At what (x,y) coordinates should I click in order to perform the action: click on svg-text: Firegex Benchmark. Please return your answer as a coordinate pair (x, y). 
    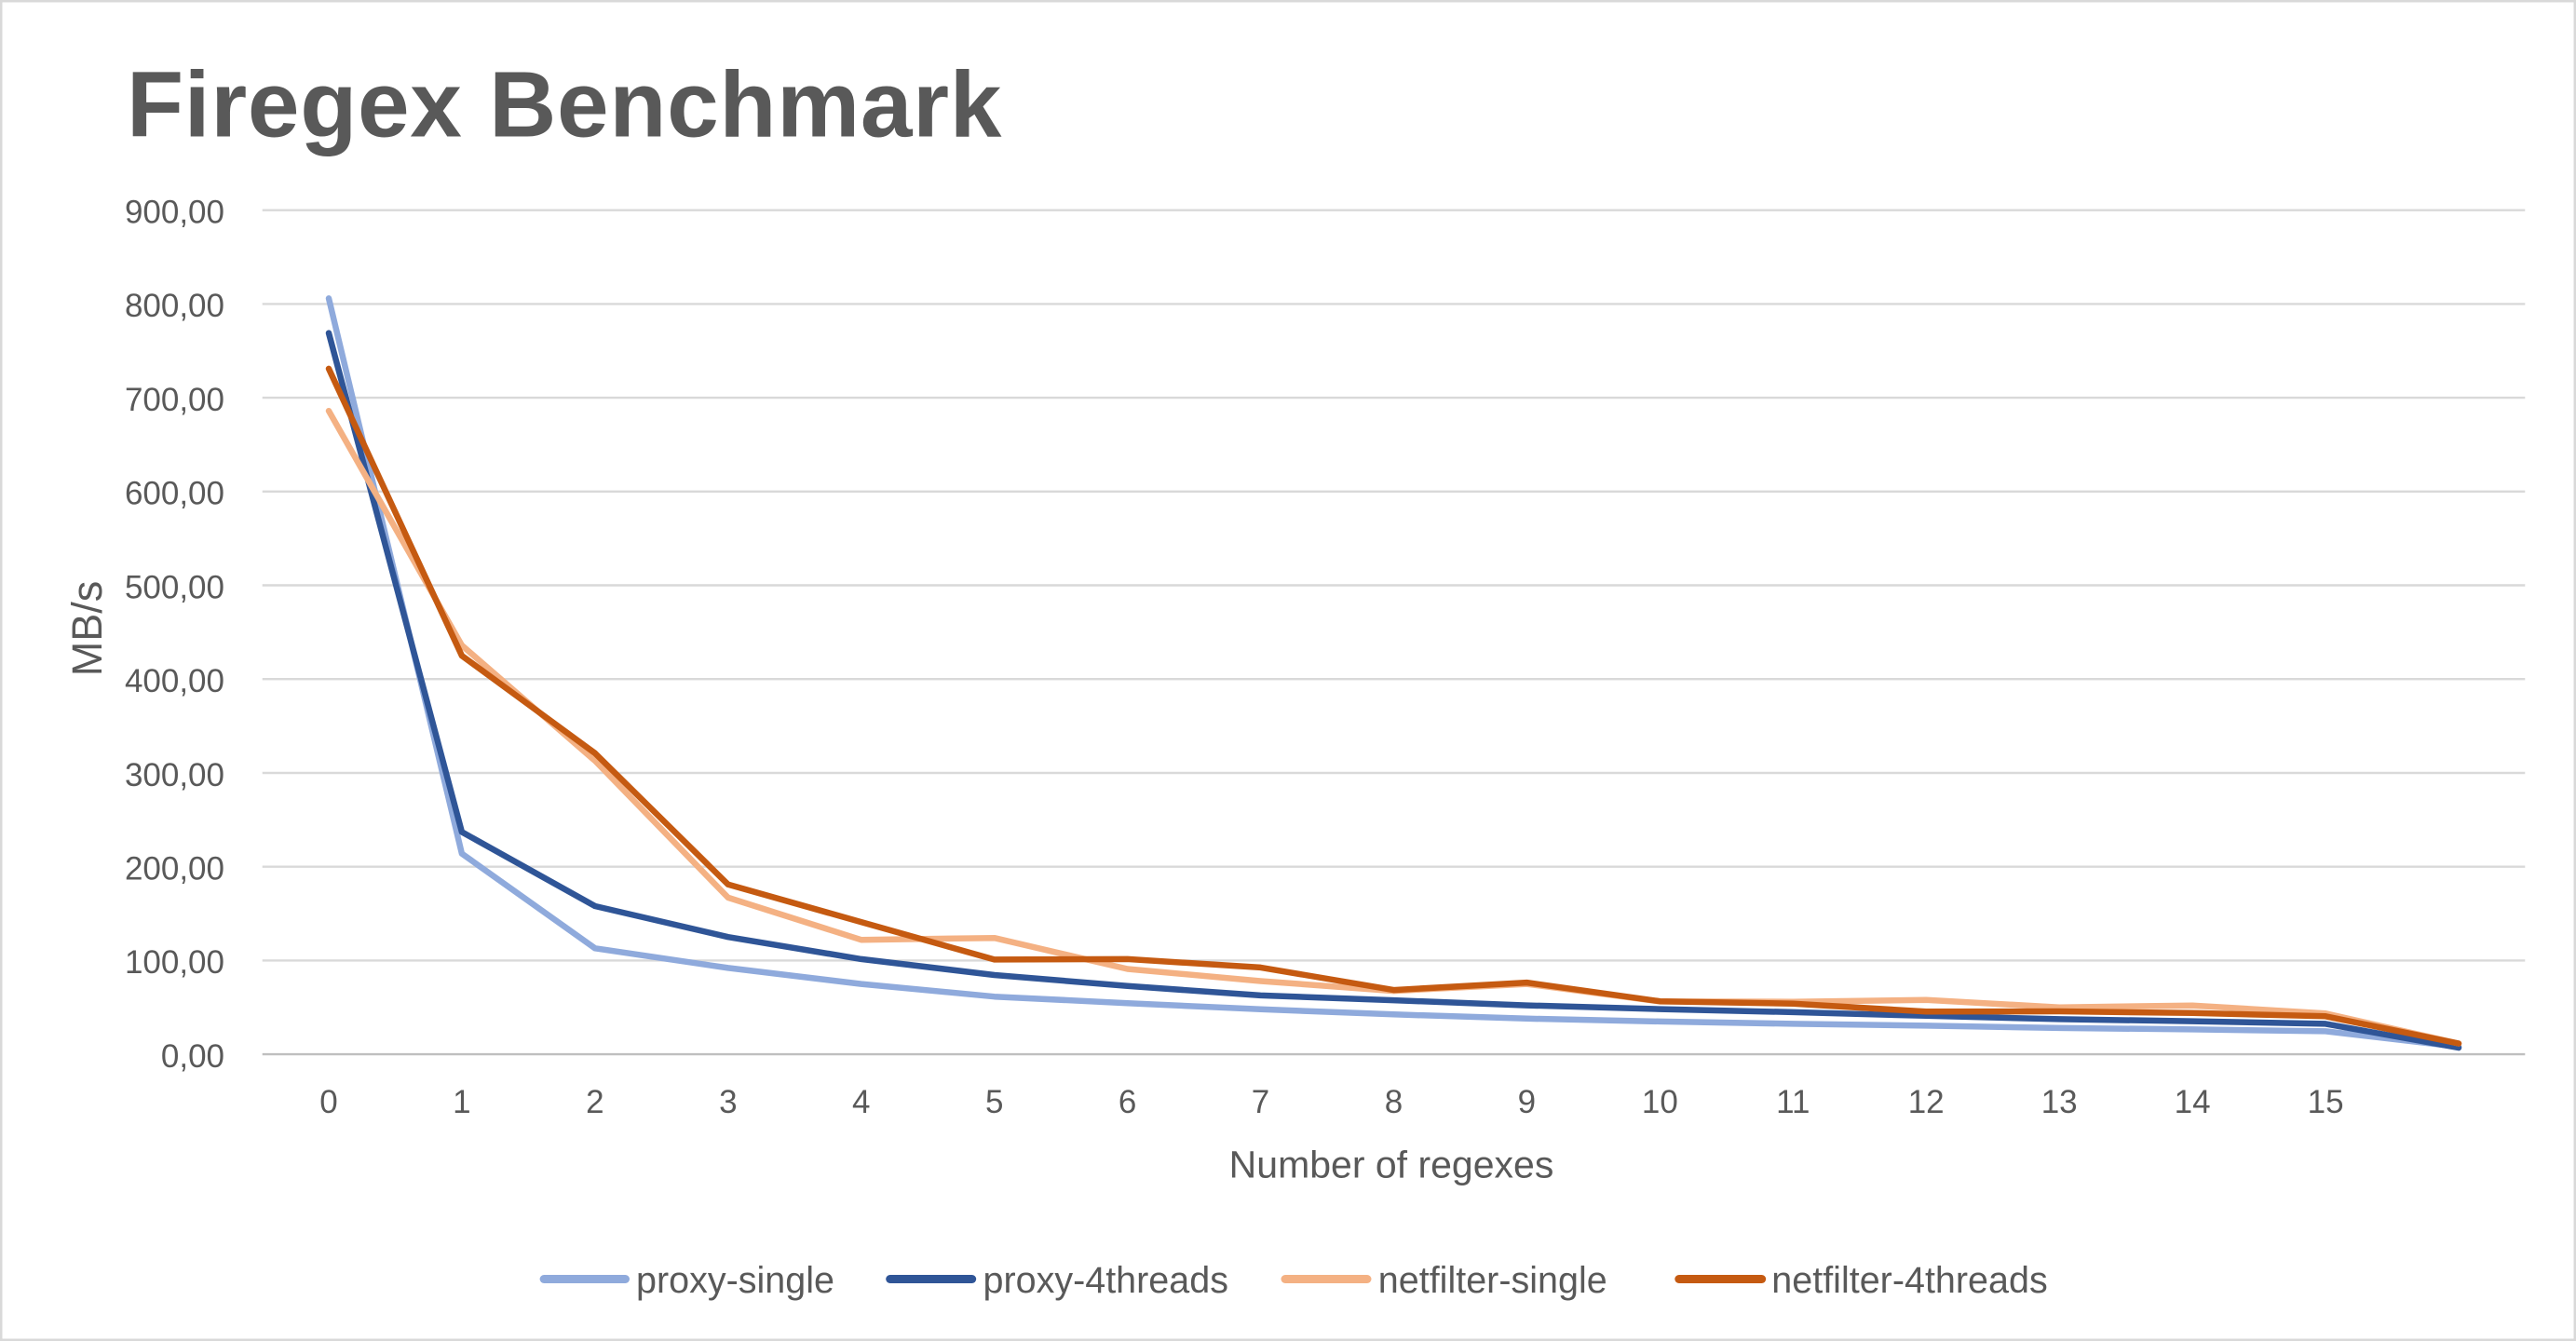
    Looking at the image, I should click on (564, 105).